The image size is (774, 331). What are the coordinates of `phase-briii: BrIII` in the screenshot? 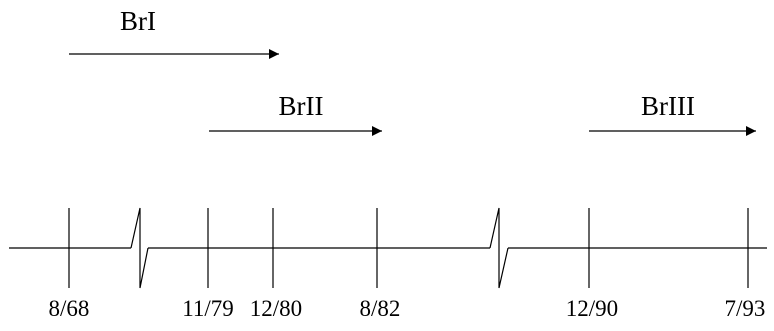 It's located at (672, 113).